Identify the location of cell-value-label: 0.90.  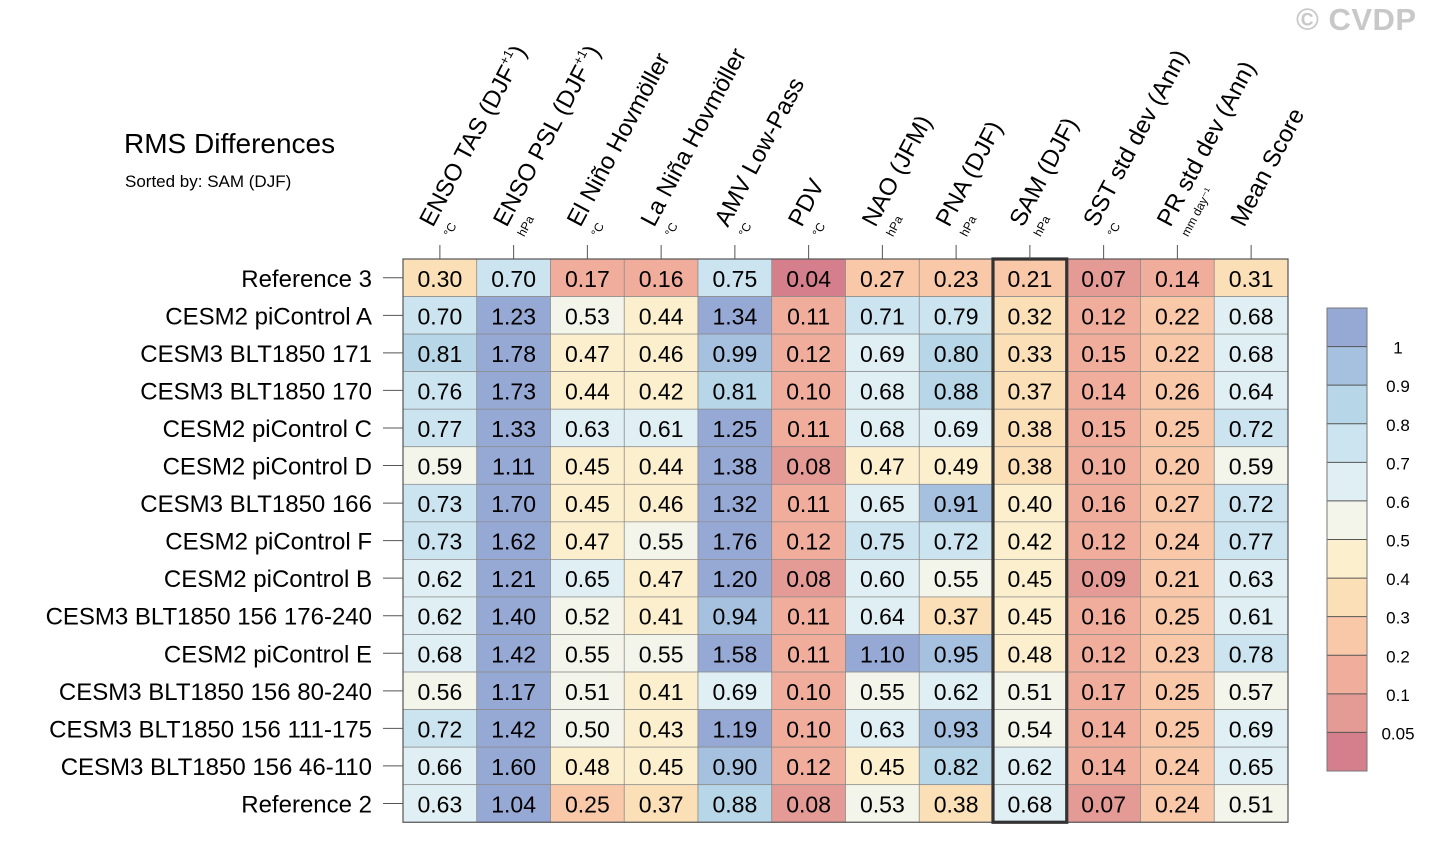
(734, 767).